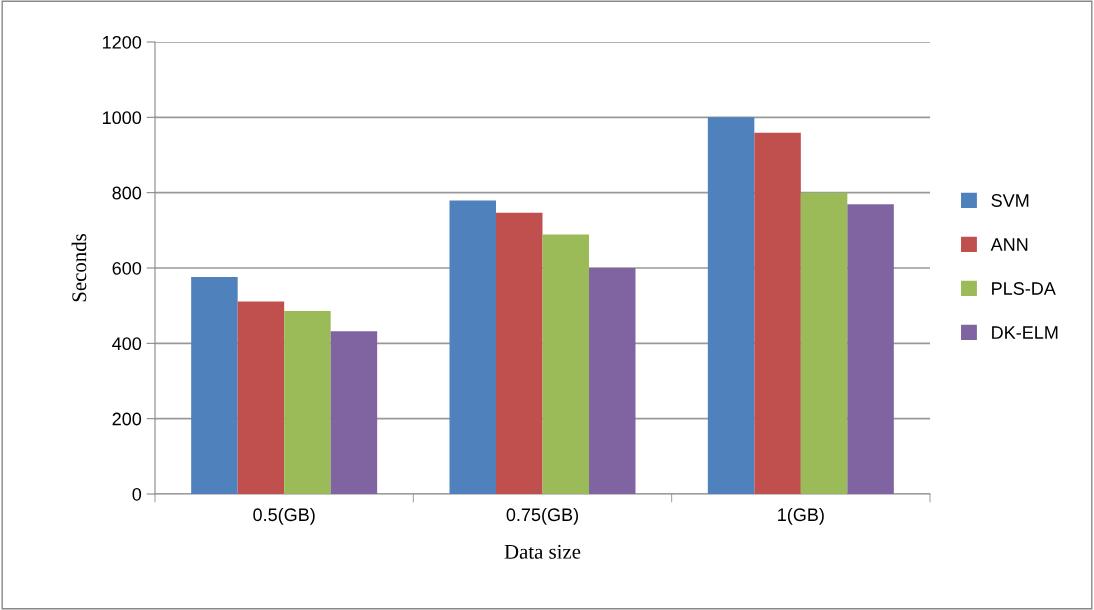 The width and height of the screenshot is (1094, 610). Describe the element at coordinates (127, 268) in the screenshot. I see `y-tick-label: 600` at that location.